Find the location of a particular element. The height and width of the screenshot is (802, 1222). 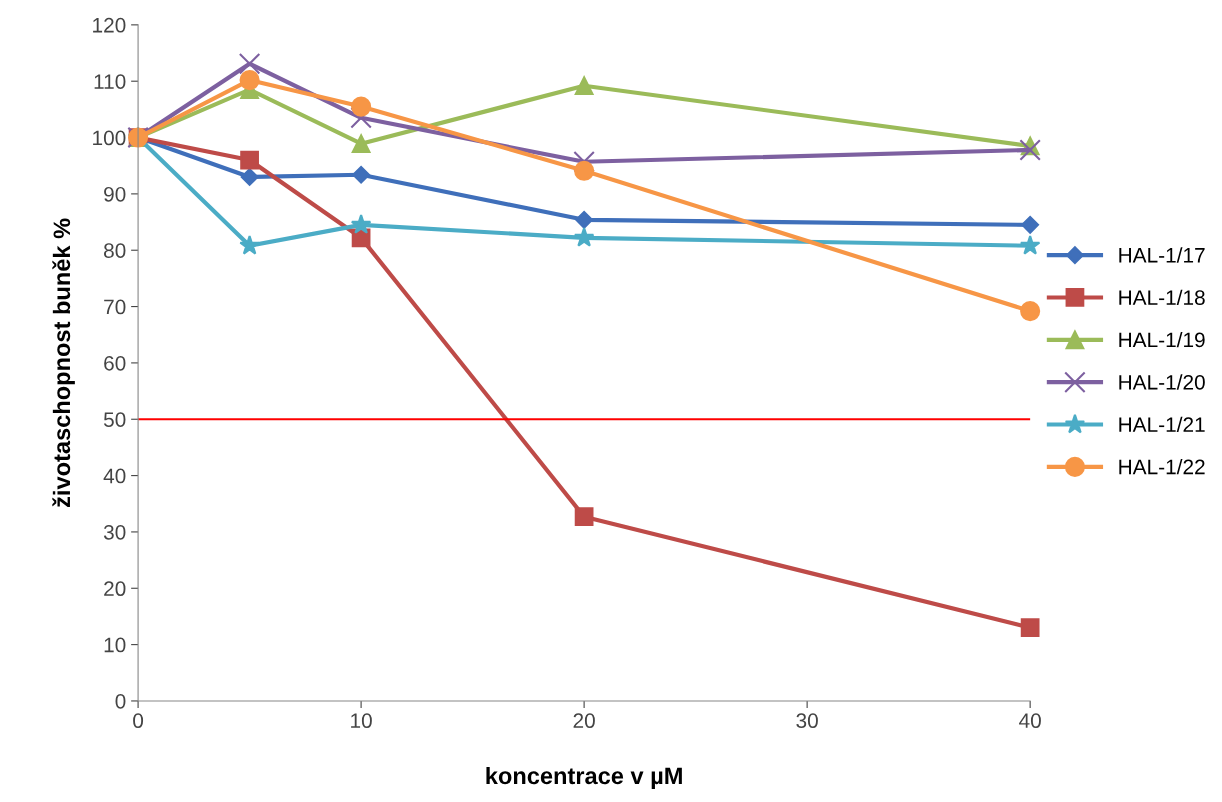

y-tick-label: 100 is located at coordinates (109, 138).